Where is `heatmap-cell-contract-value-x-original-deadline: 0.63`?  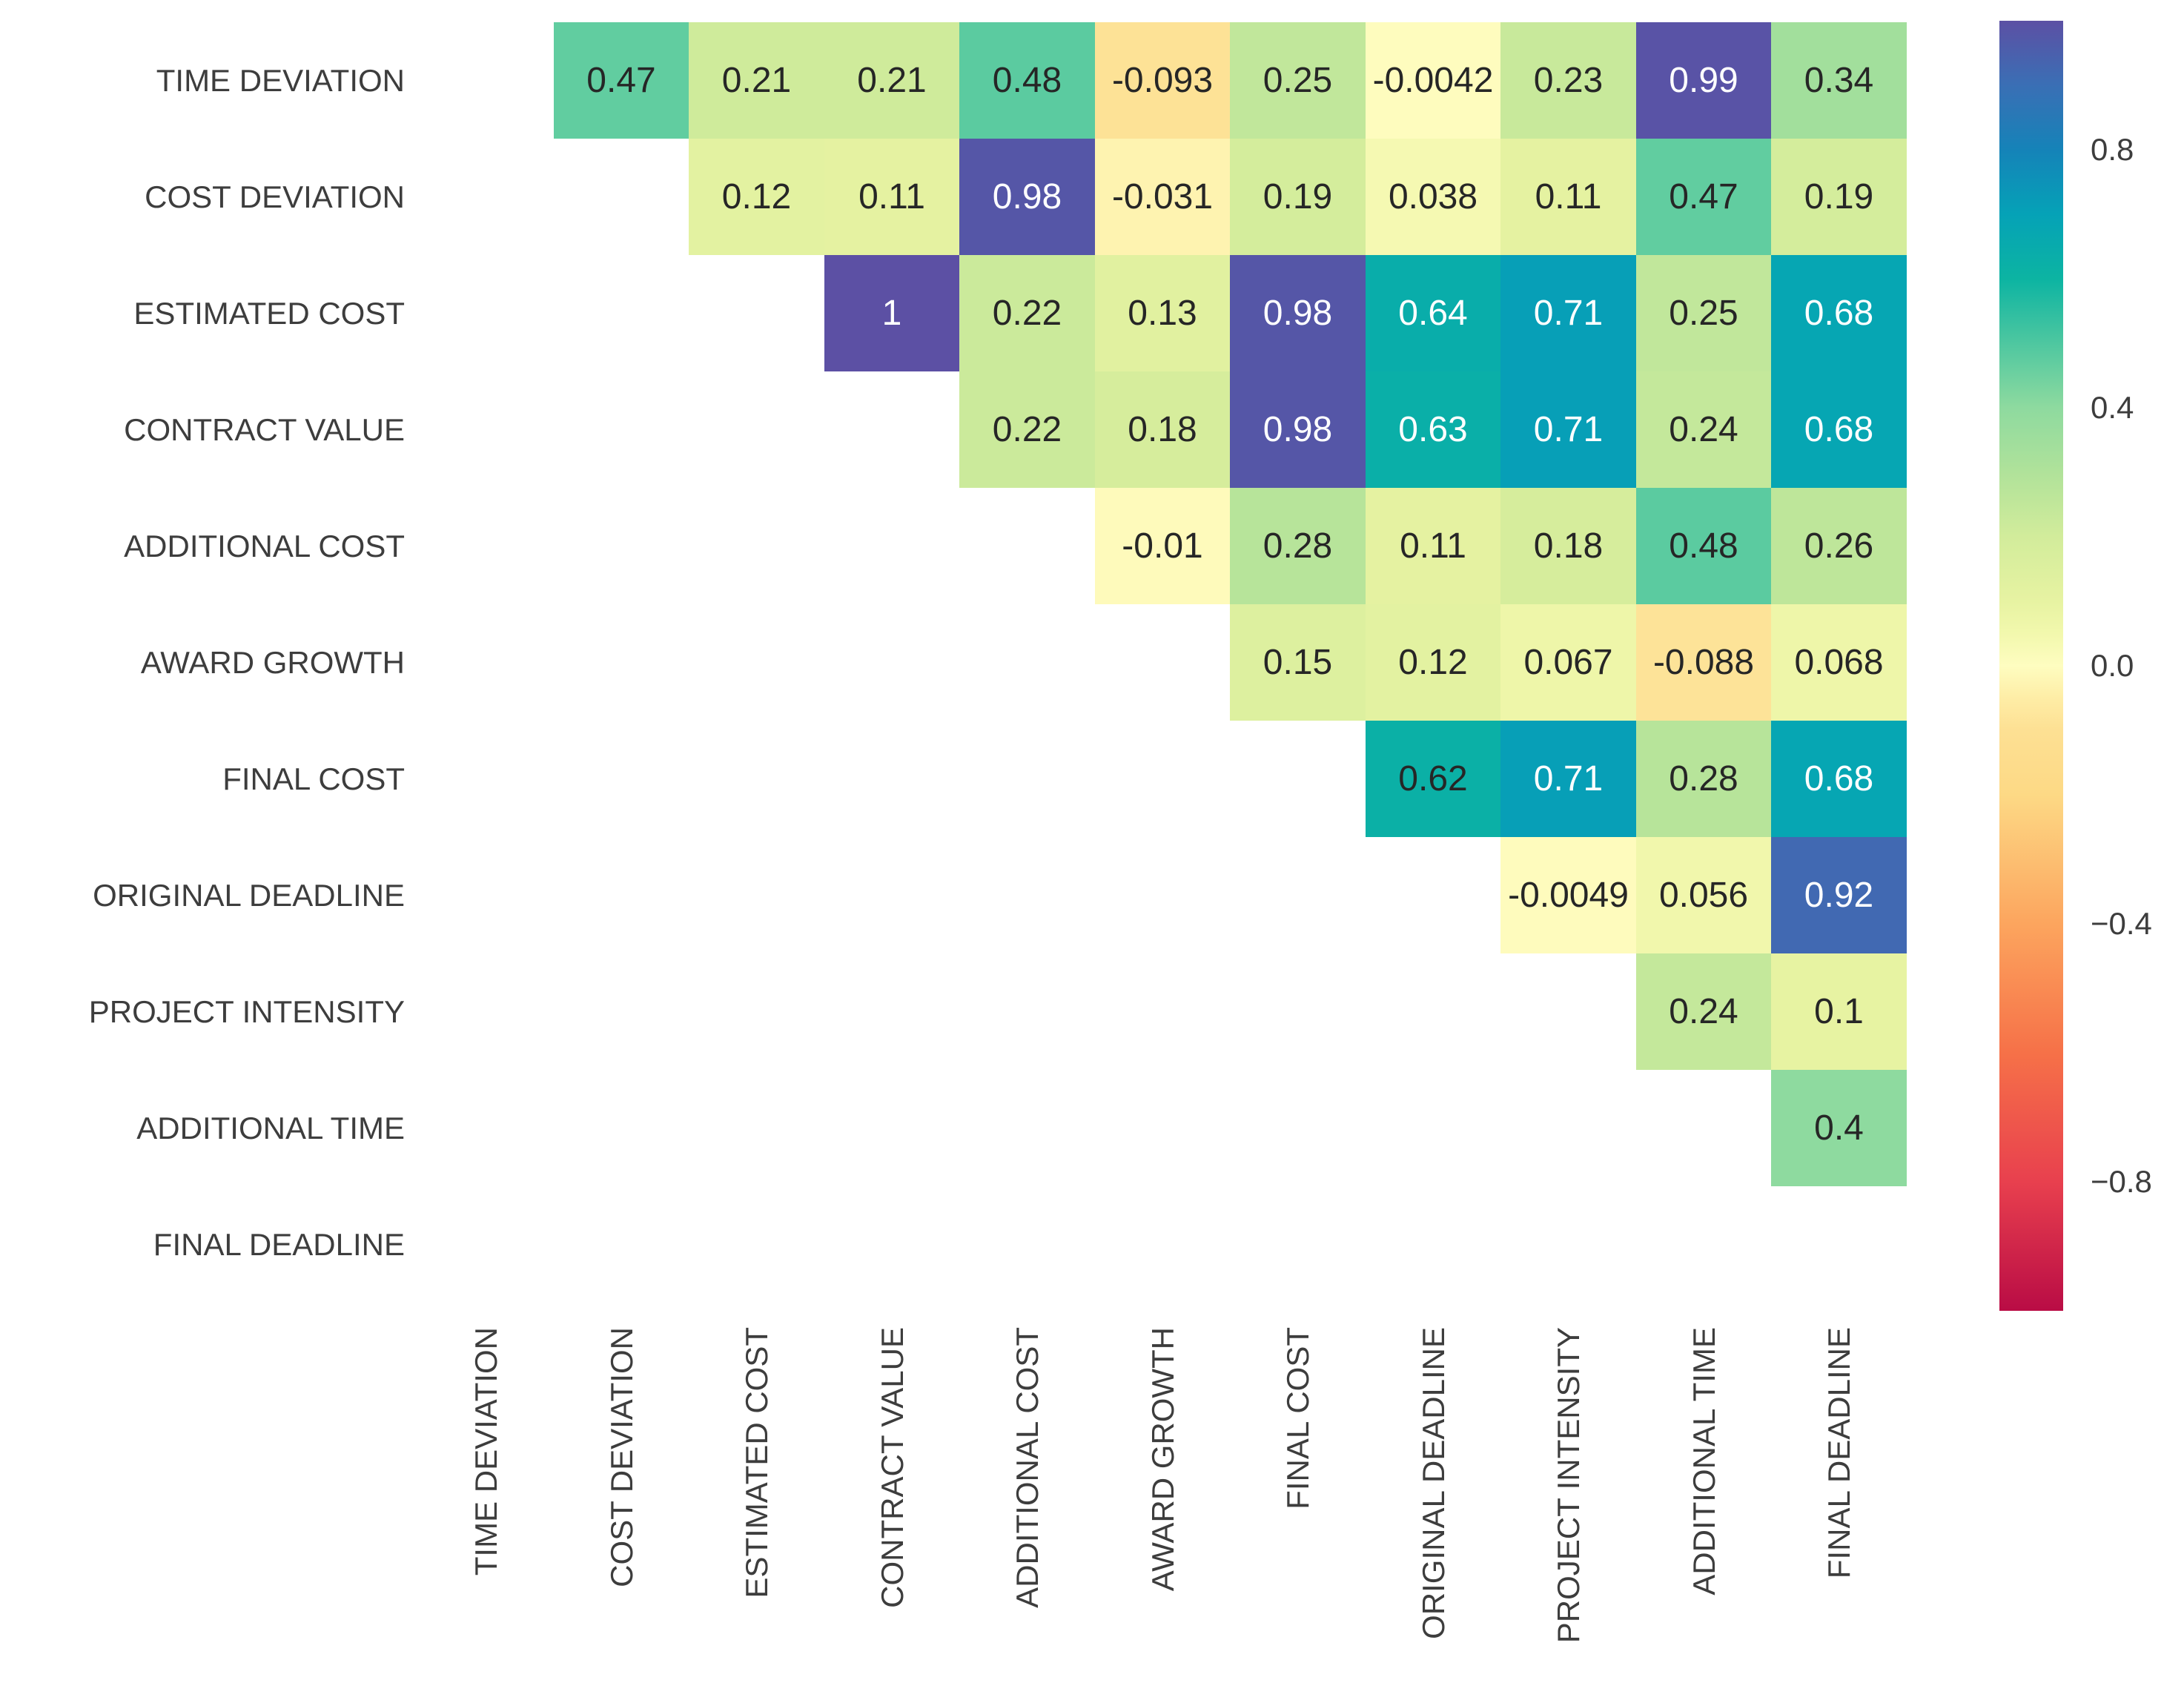
heatmap-cell-contract-value-x-original-deadline: 0.63 is located at coordinates (1433, 429).